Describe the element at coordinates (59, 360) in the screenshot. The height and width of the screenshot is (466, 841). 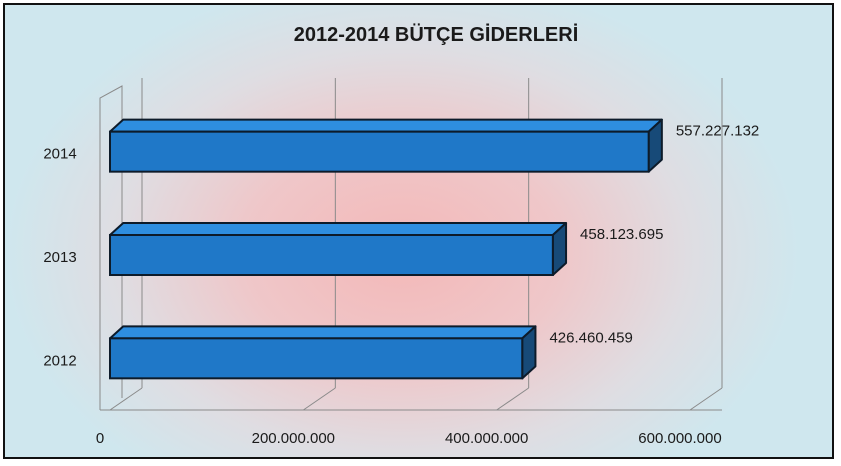
I see `y-category-label: 2012` at that location.